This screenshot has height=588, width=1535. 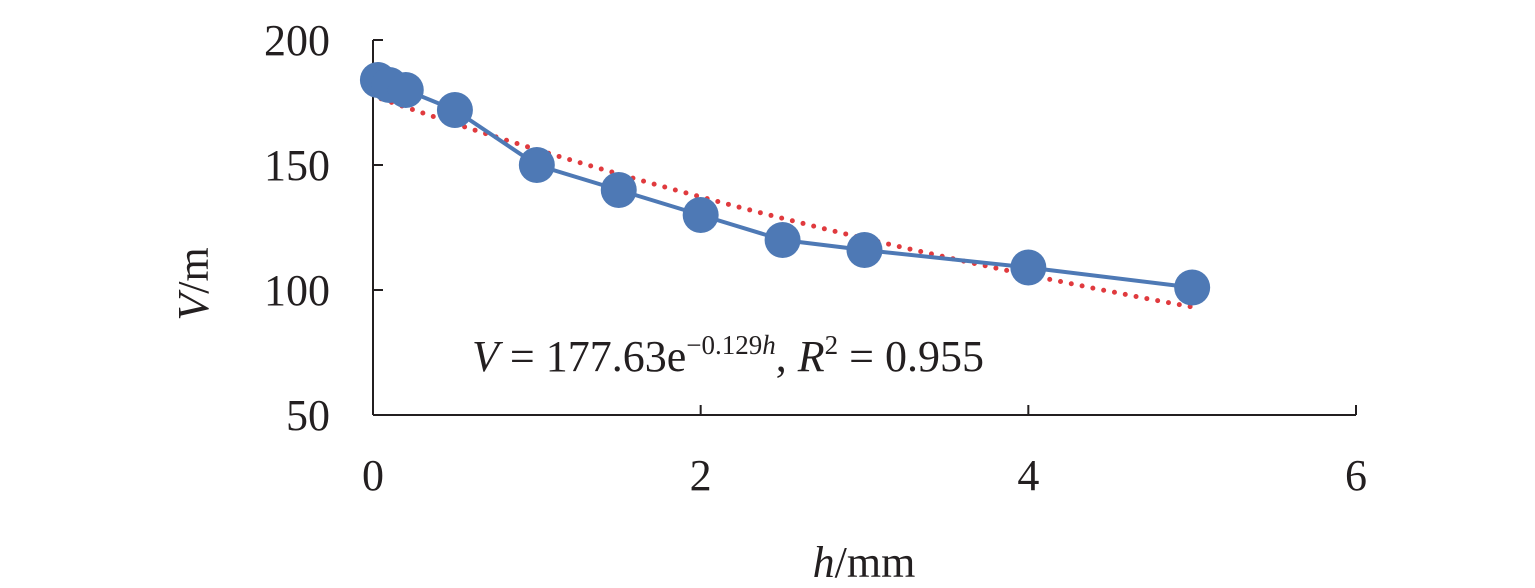 What do you see at coordinates (1028, 475) in the screenshot?
I see `x-tick-label: 4` at bounding box center [1028, 475].